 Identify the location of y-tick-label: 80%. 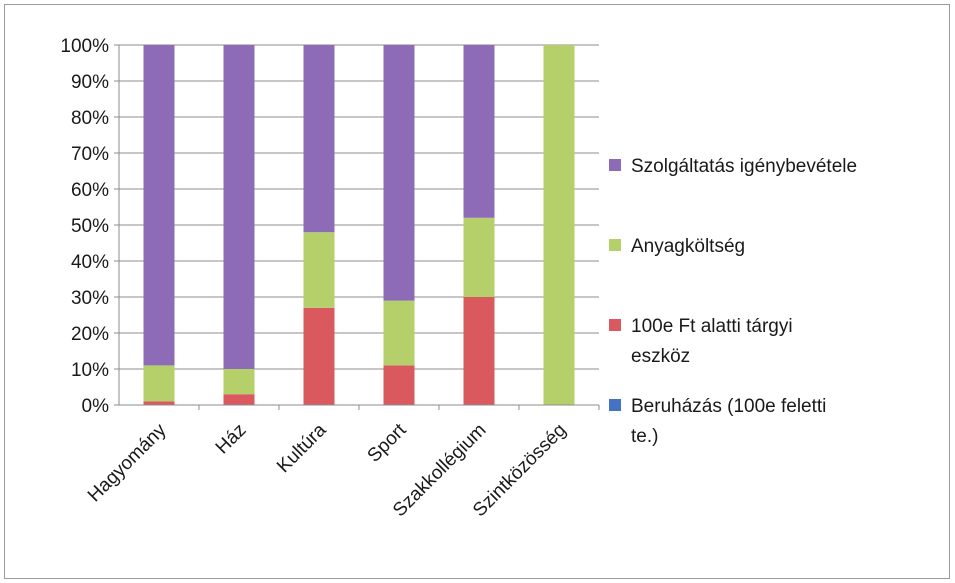
(90, 118).